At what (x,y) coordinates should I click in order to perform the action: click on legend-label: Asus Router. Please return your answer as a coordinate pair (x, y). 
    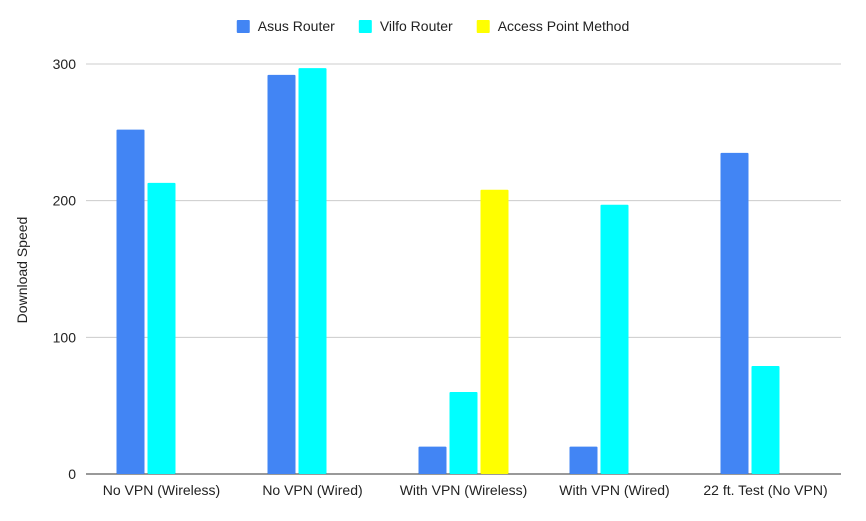
    Looking at the image, I should click on (296, 26).